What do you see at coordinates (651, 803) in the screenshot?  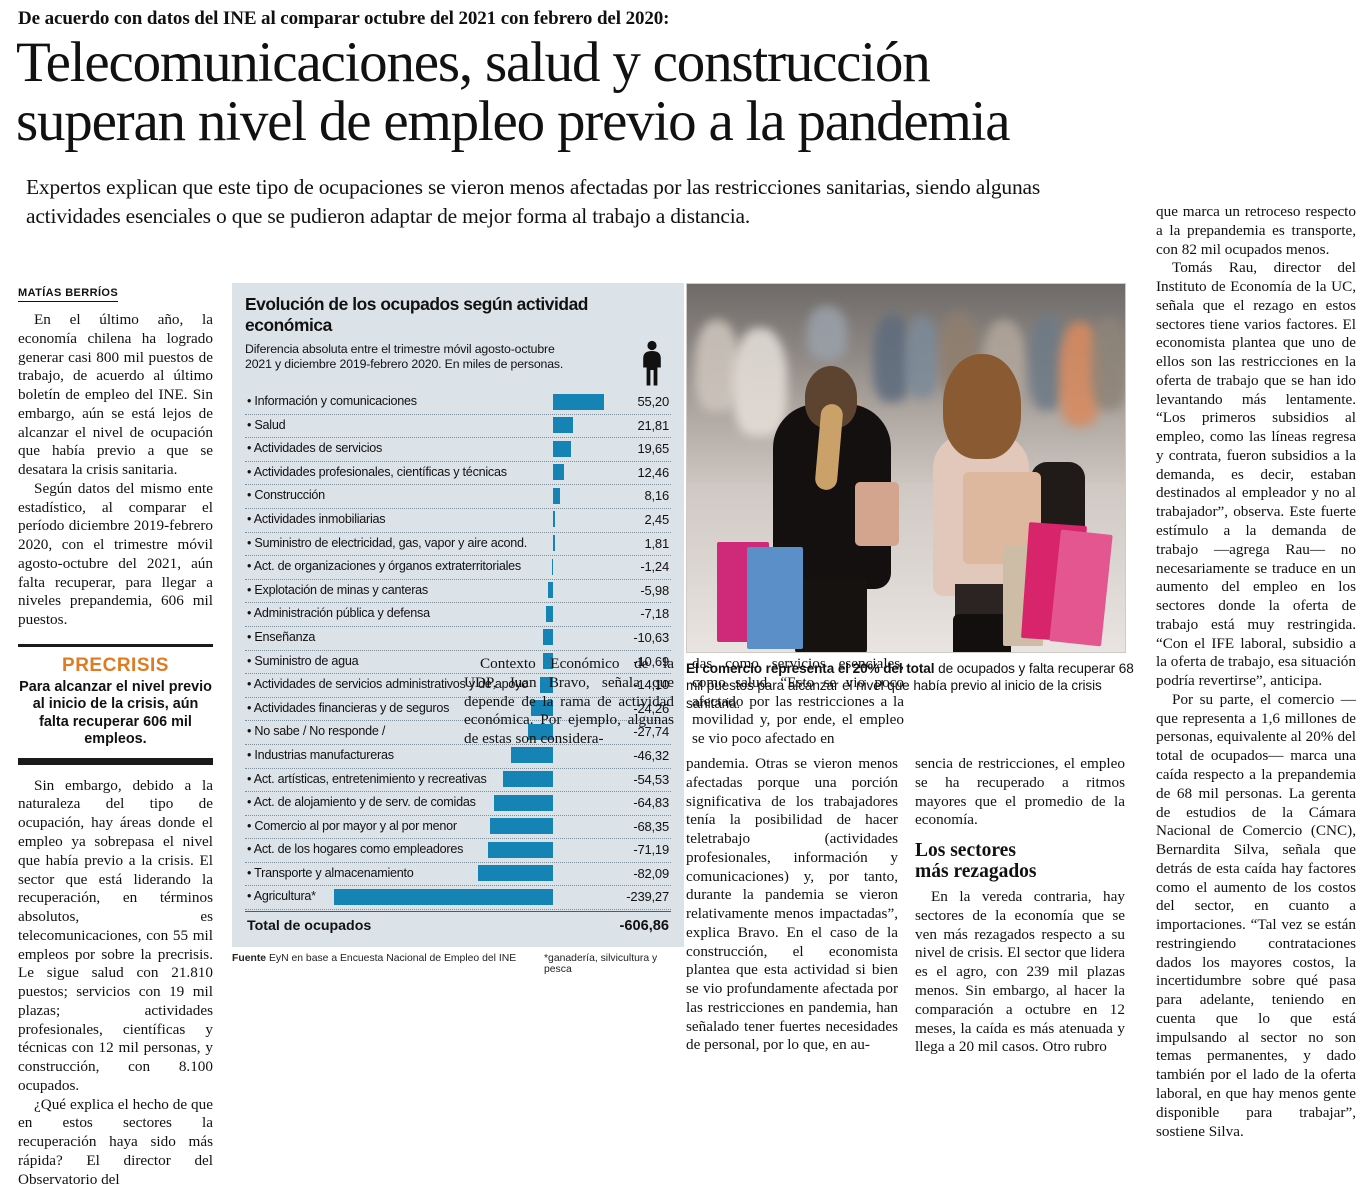 I see `chart-row-value: -64,83` at bounding box center [651, 803].